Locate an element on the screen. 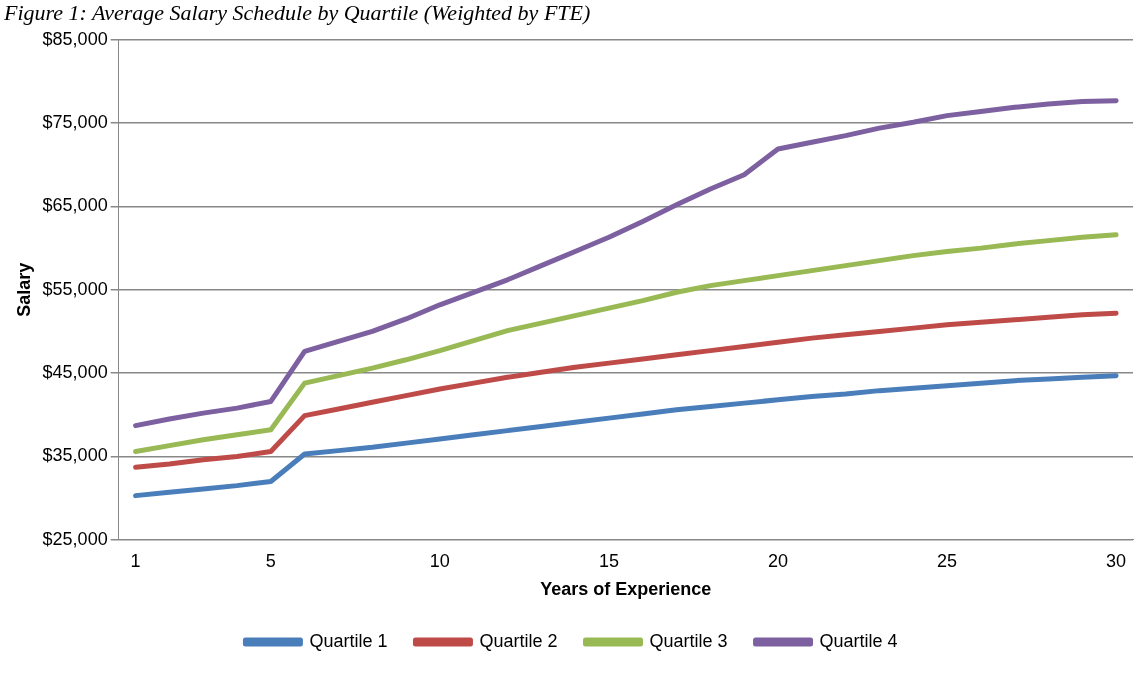 This screenshot has height=675, width=1147. x-tick-label: 30 is located at coordinates (1116, 560).